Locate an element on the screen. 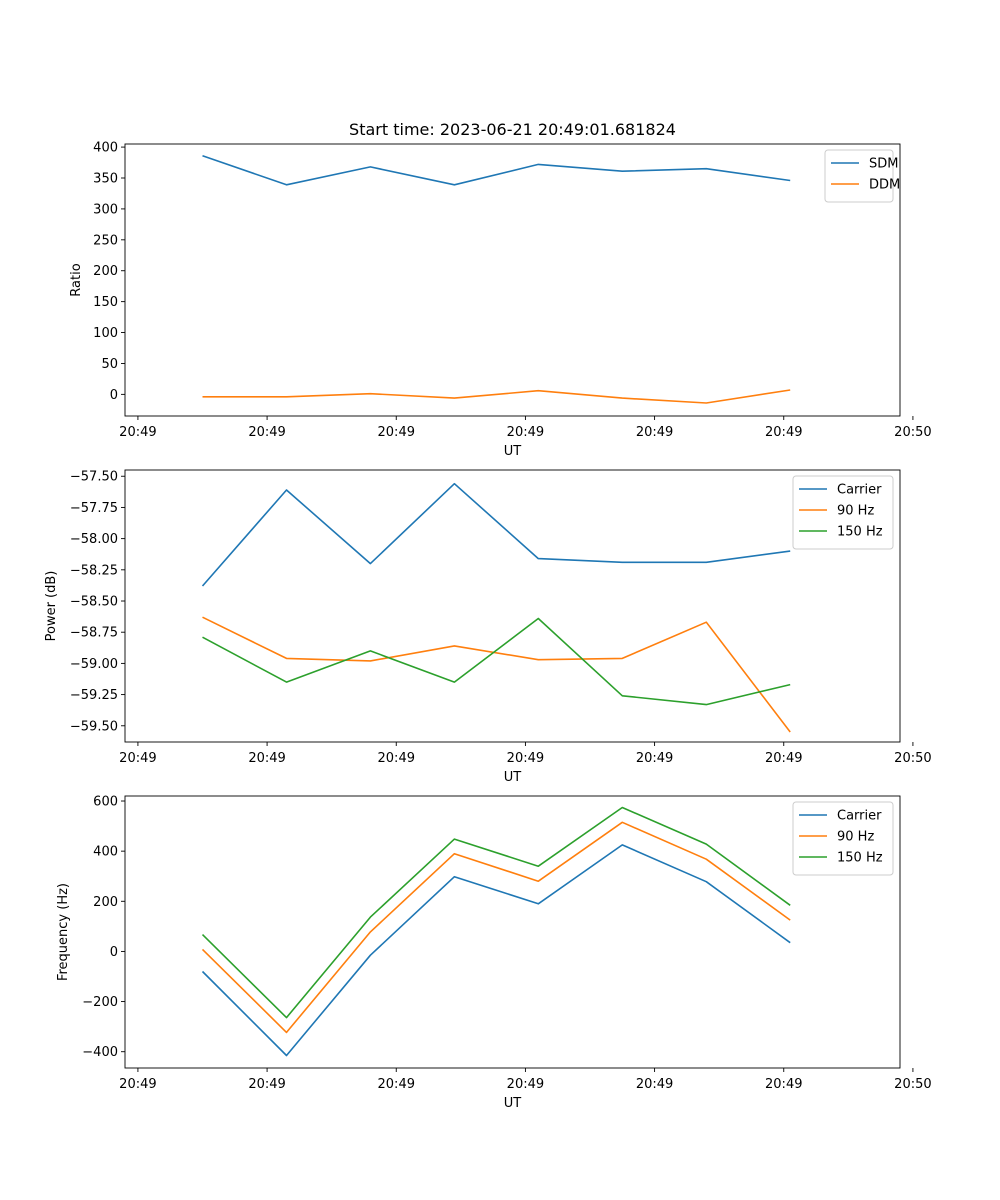 This screenshot has height=1200, width=1000. y-axis-label: Ratio is located at coordinates (76, 279).